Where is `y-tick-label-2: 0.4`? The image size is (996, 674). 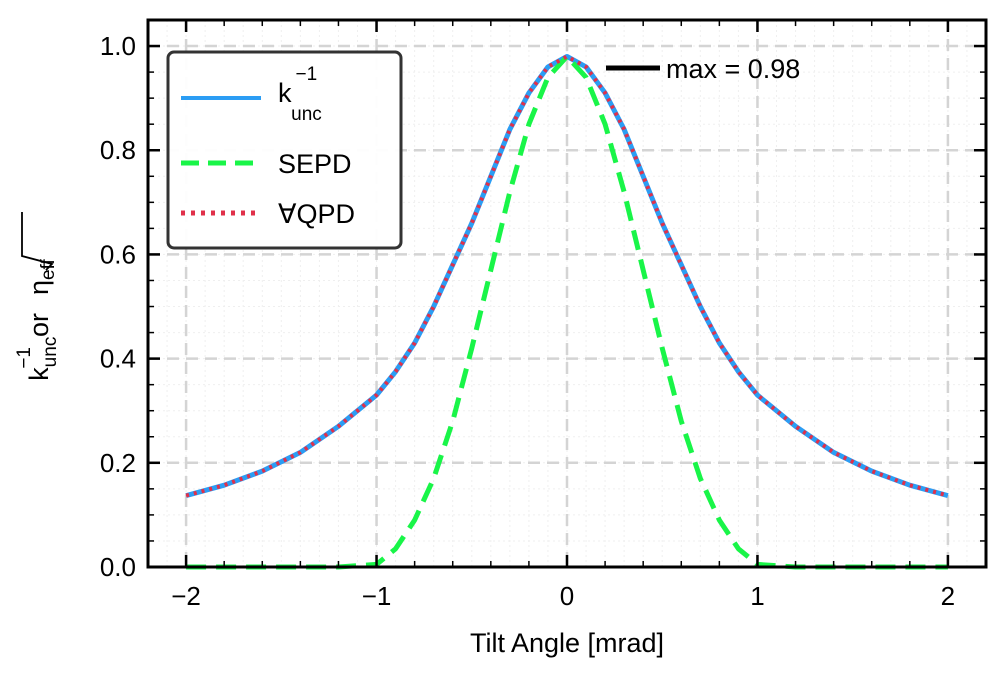
y-tick-label-2: 0.4 is located at coordinates (118, 359).